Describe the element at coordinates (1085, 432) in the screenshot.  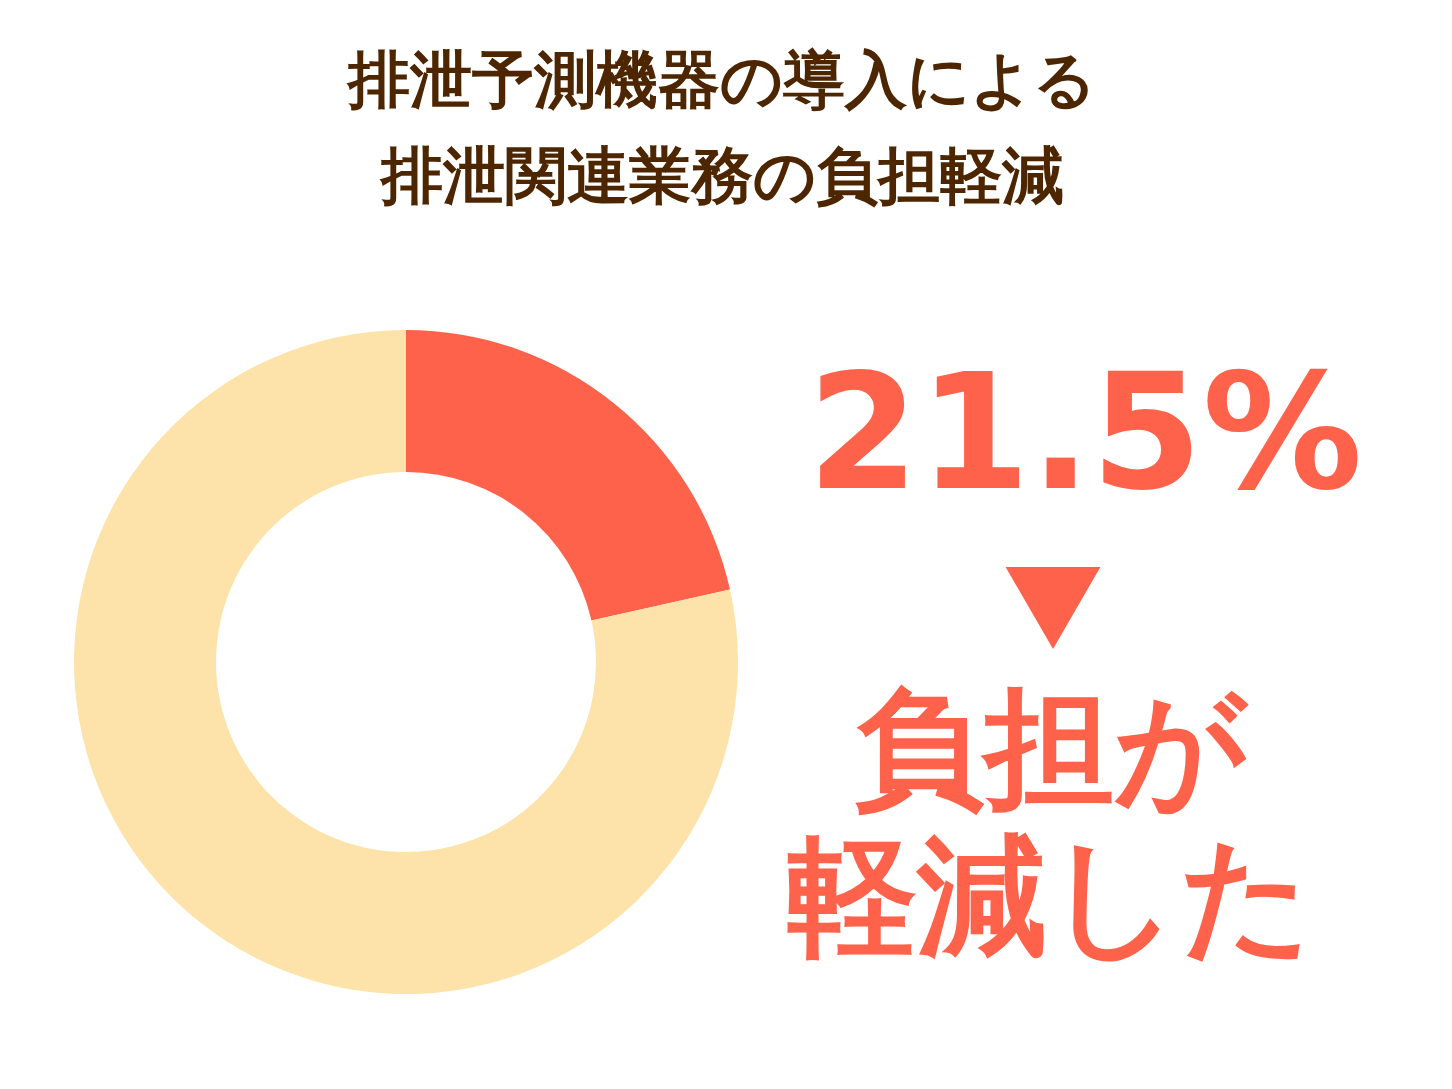
I see `data-label: 21.5%` at that location.